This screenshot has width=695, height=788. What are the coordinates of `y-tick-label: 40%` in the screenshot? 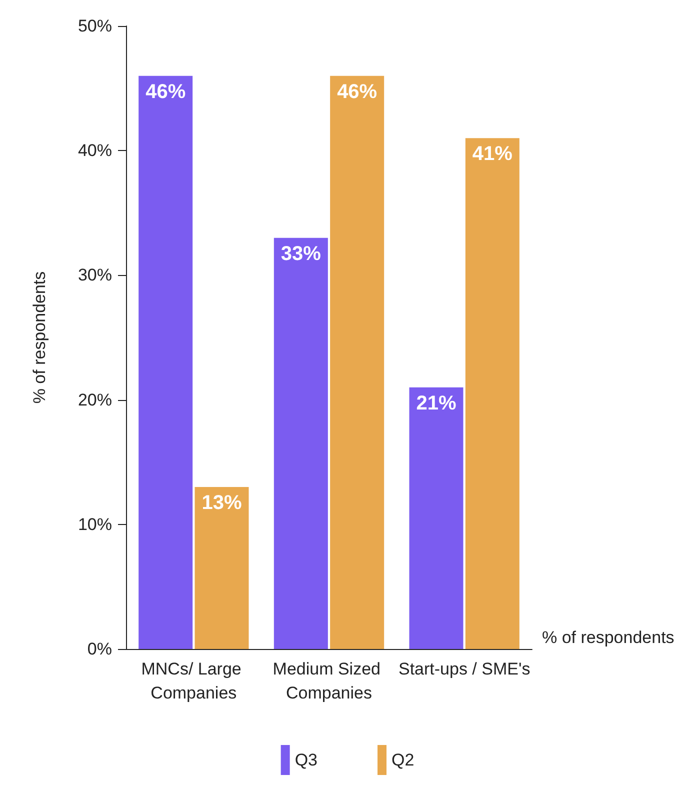 It's located at (95, 150).